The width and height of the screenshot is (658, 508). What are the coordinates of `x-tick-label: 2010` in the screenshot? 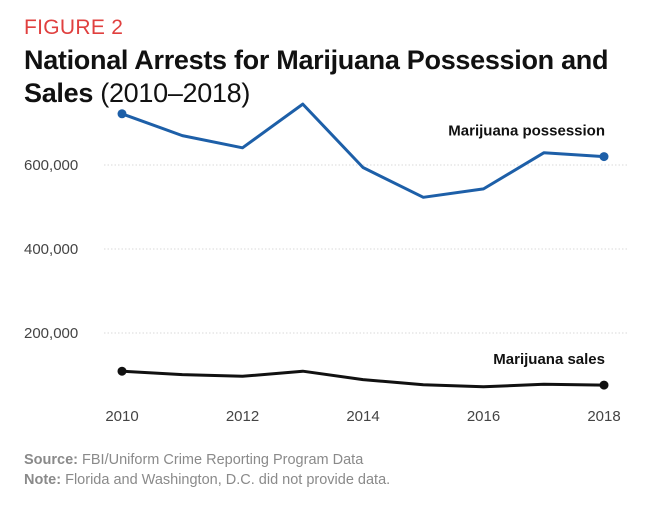 It's located at (121, 416).